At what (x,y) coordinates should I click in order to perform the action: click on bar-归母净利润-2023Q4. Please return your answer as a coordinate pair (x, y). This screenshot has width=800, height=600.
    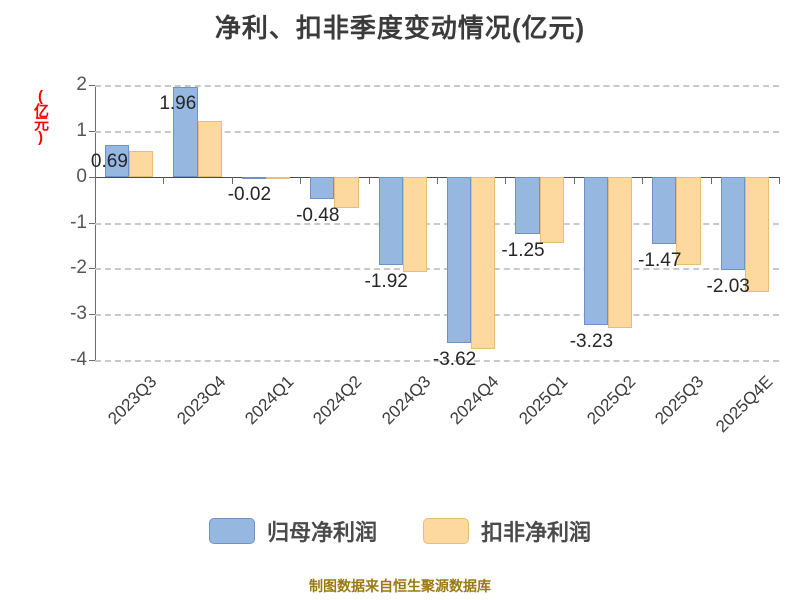
    Looking at the image, I should click on (185, 131).